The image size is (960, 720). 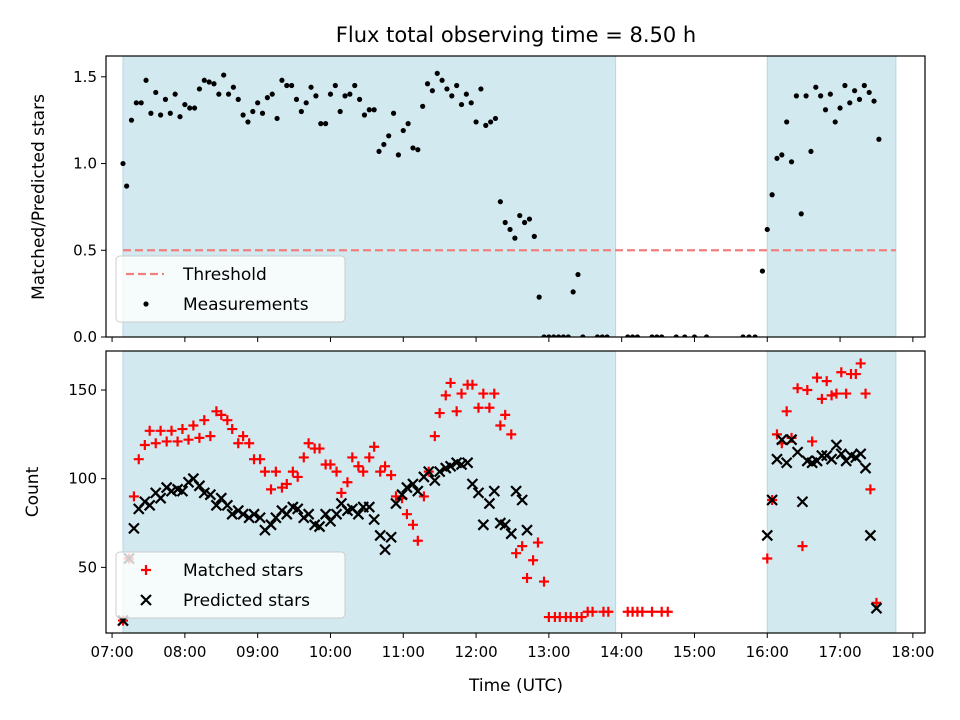 What do you see at coordinates (330, 652) in the screenshot?
I see `x-tick-label: 10:00` at bounding box center [330, 652].